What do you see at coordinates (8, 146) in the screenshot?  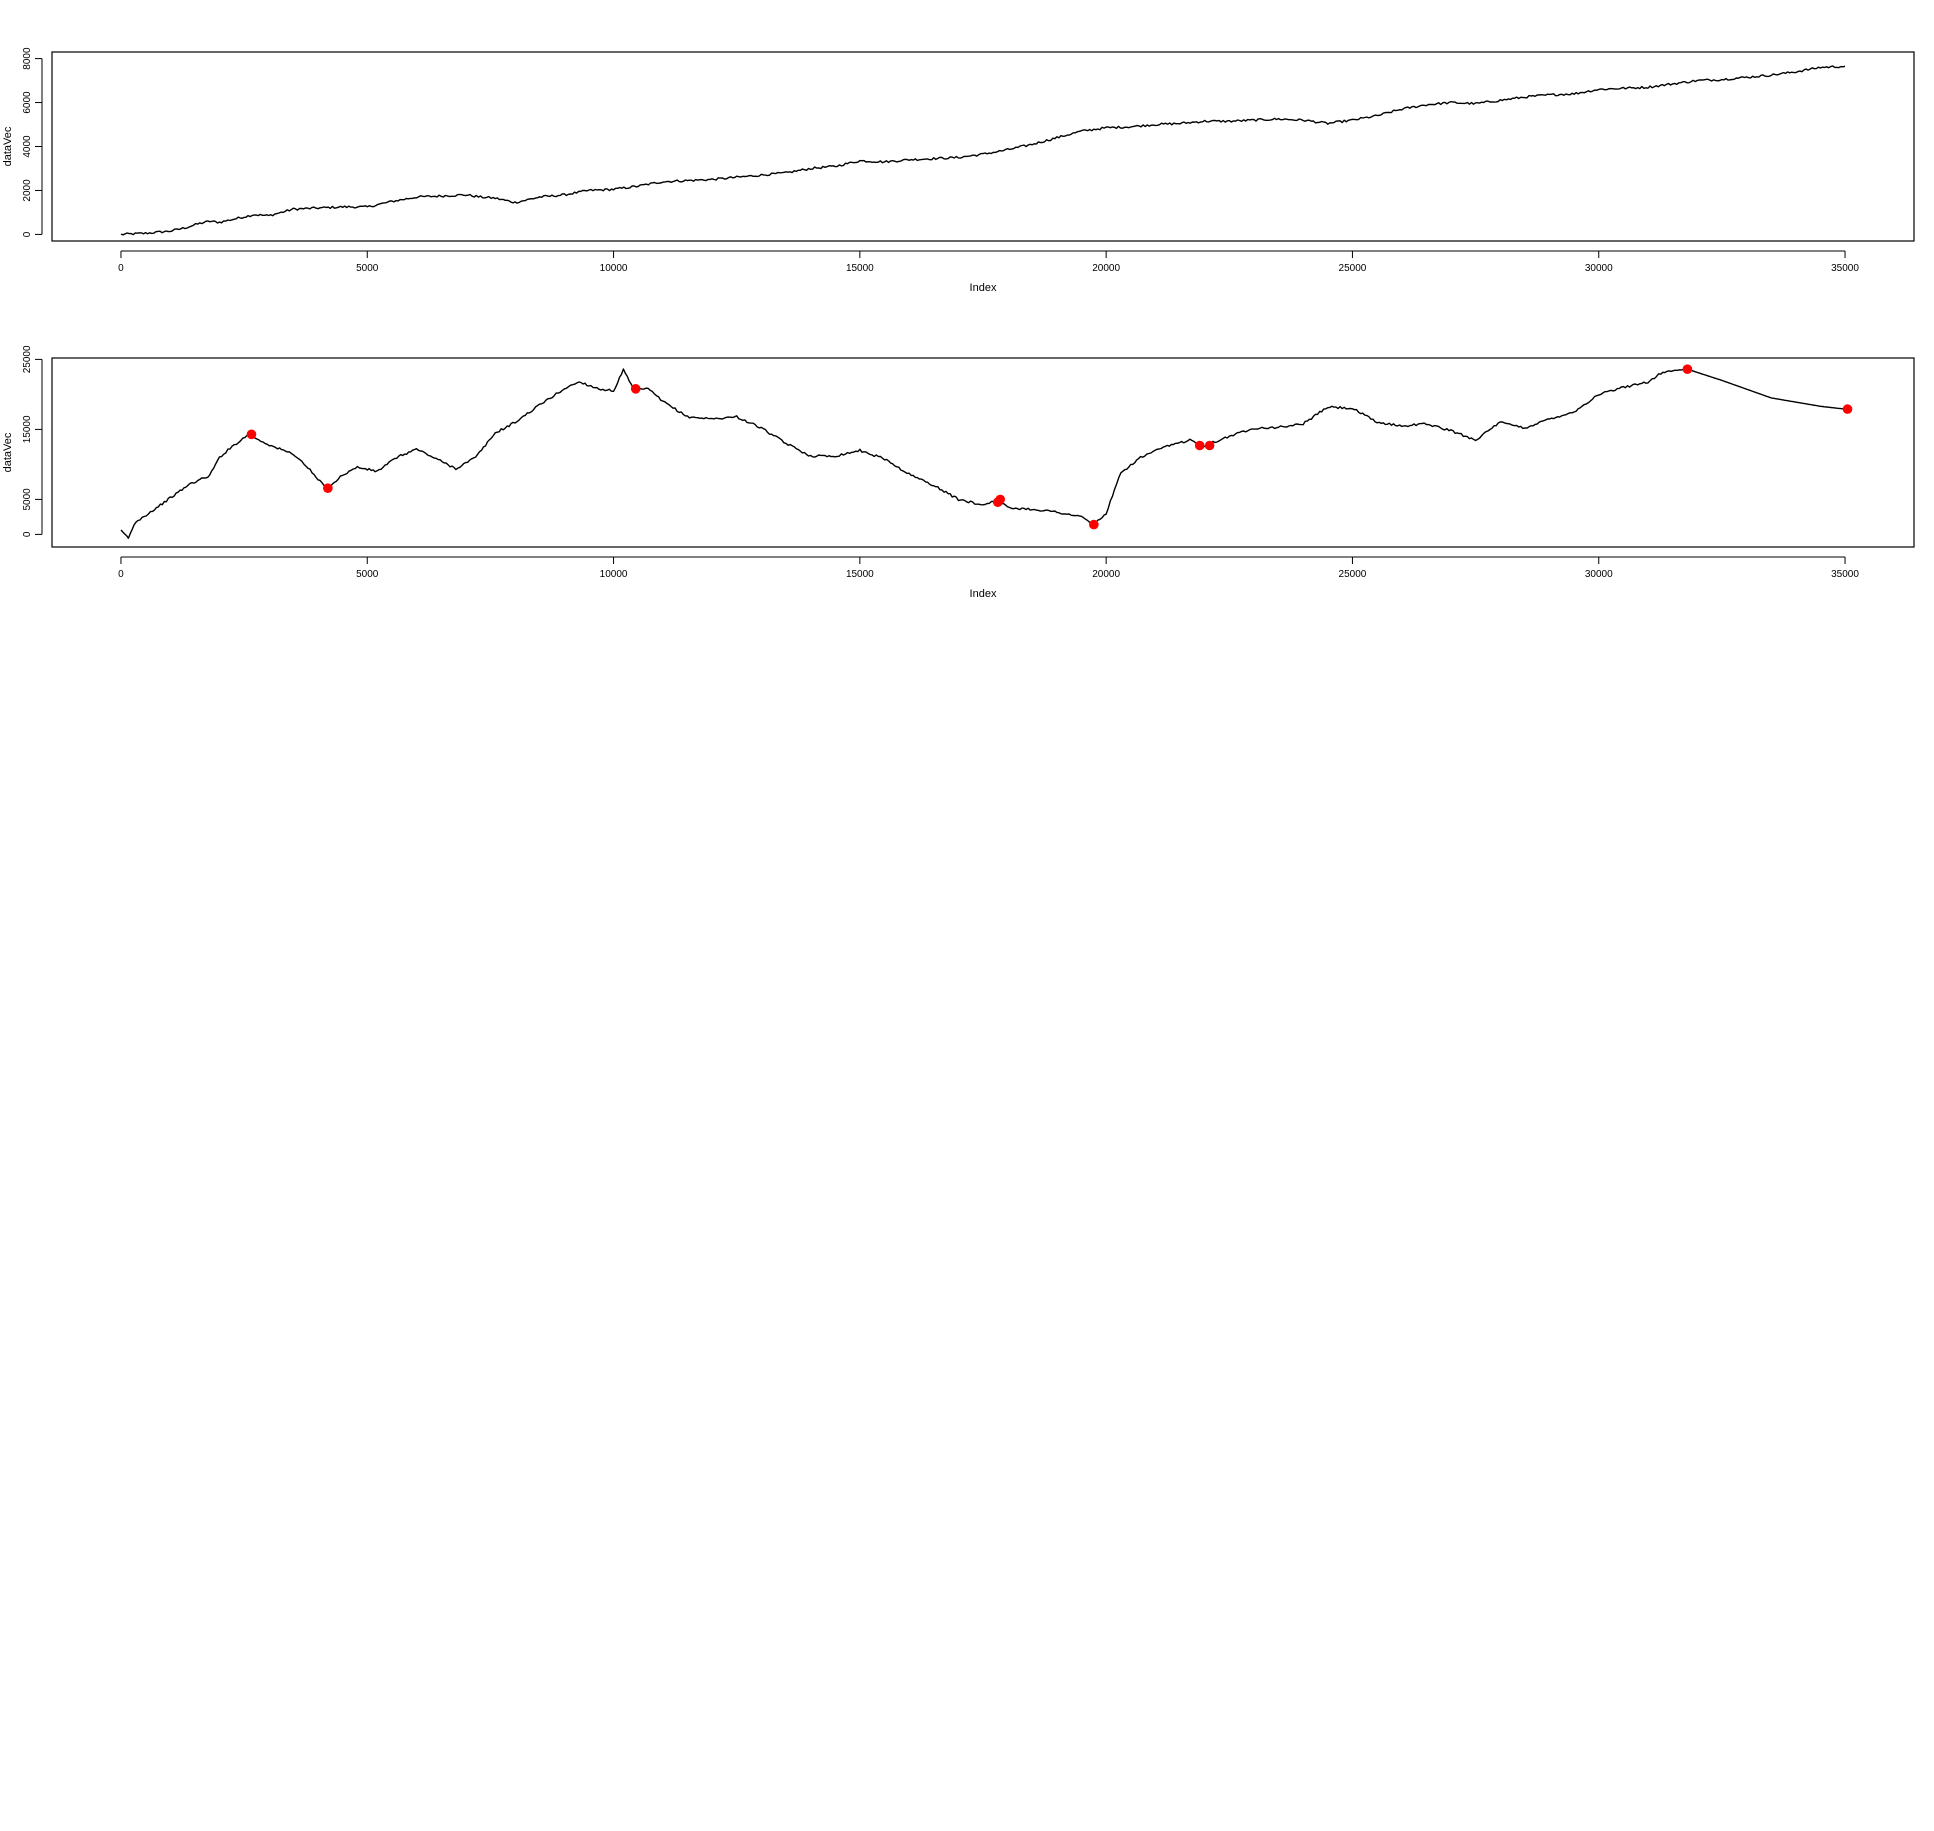 I see `top-y-axis-label: dataVec` at bounding box center [8, 146].